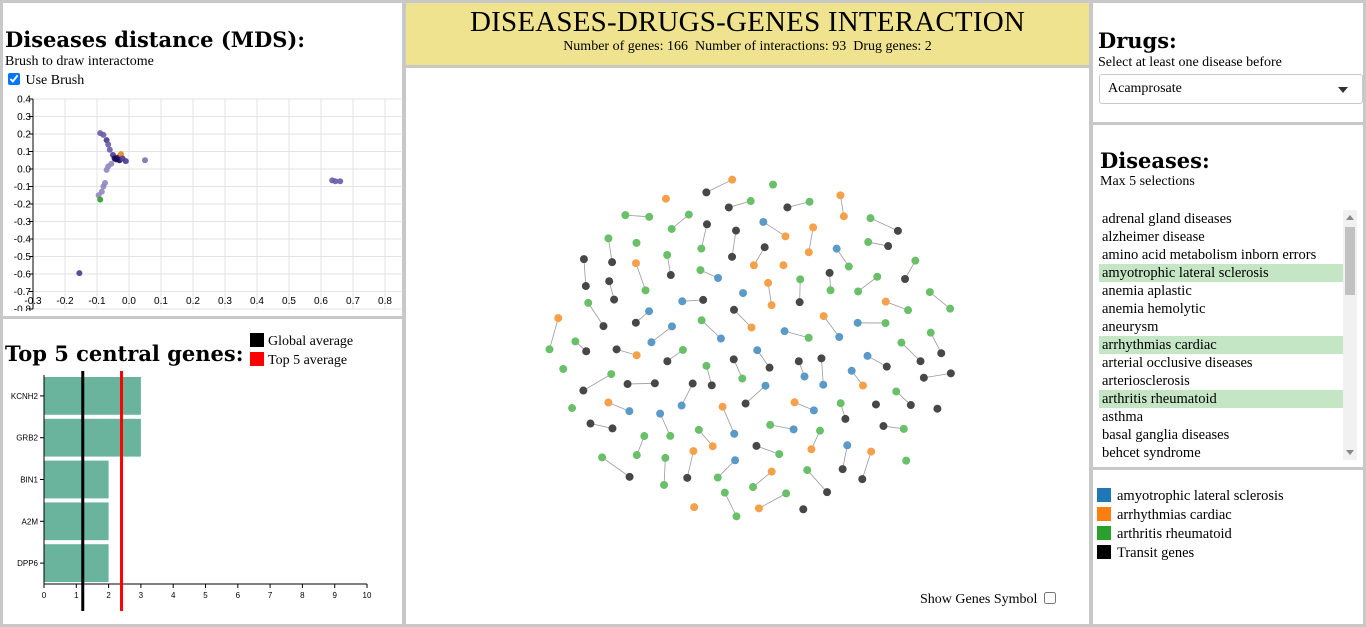 This screenshot has width=1366, height=627. Describe the element at coordinates (1156, 553) in the screenshot. I see `legend-label: Transit genes` at that location.